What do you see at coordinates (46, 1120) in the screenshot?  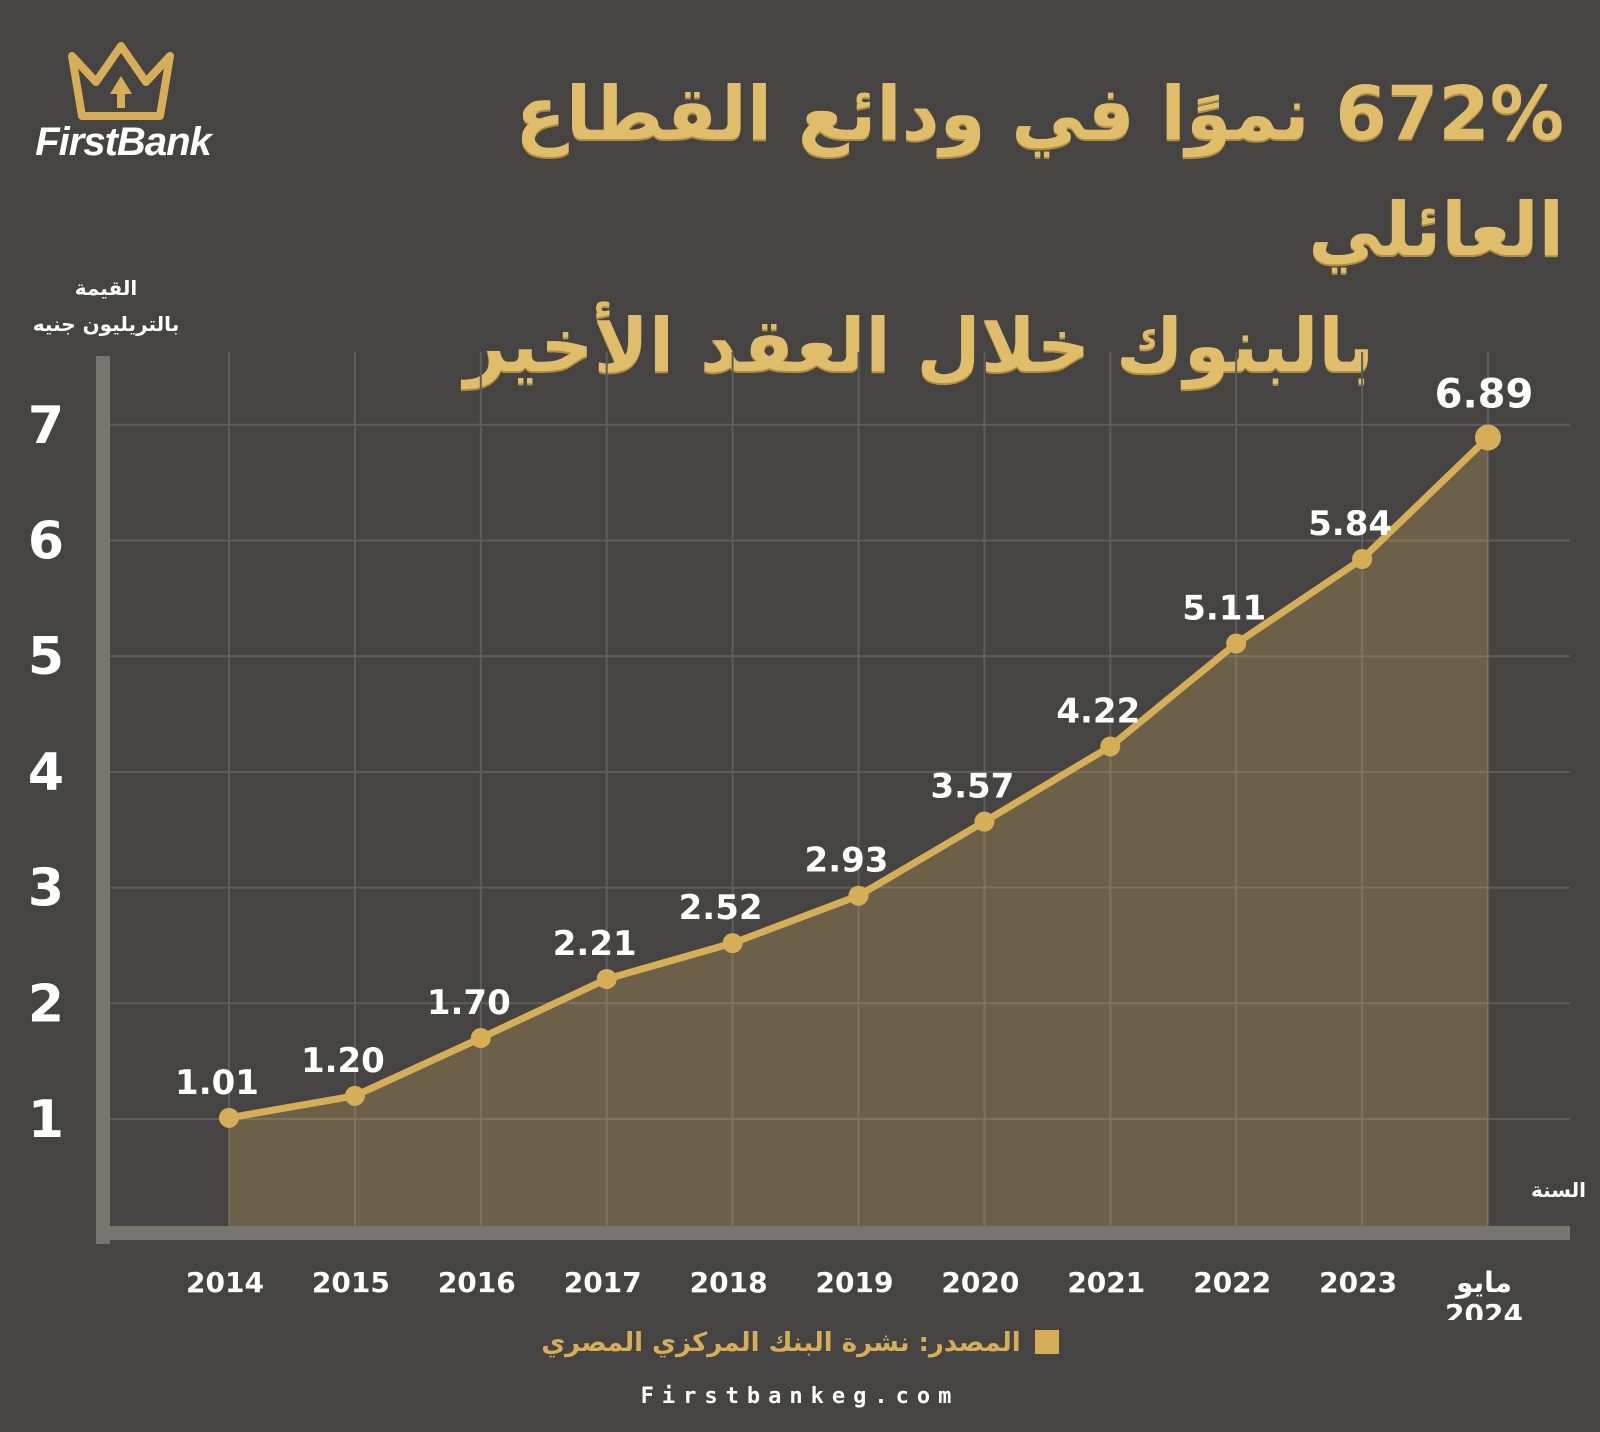 I see `y-tick-label: 1` at bounding box center [46, 1120].